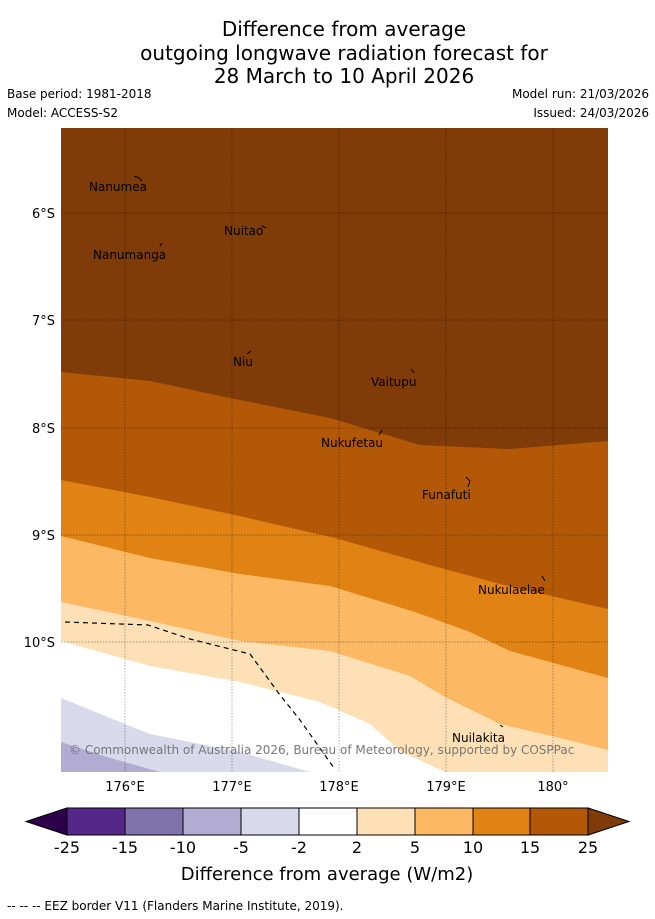 The width and height of the screenshot is (655, 919). What do you see at coordinates (344, 76) in the screenshot?
I see `title-line-3: 28 March to 10 April 2026` at bounding box center [344, 76].